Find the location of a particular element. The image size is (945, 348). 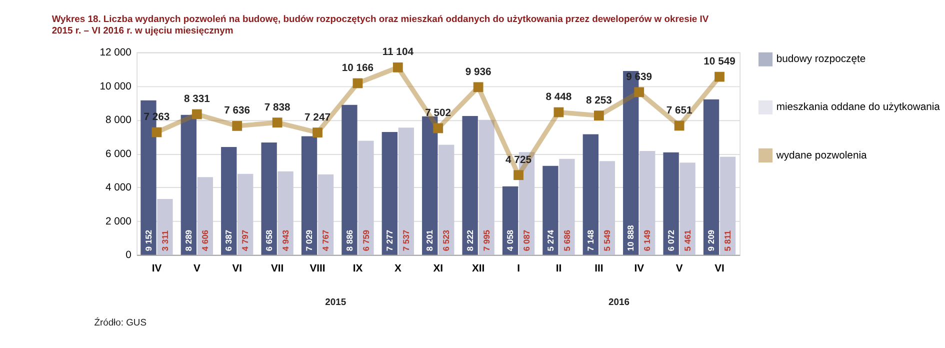

legend-label: budowy rozpoczęte is located at coordinates (821, 60).